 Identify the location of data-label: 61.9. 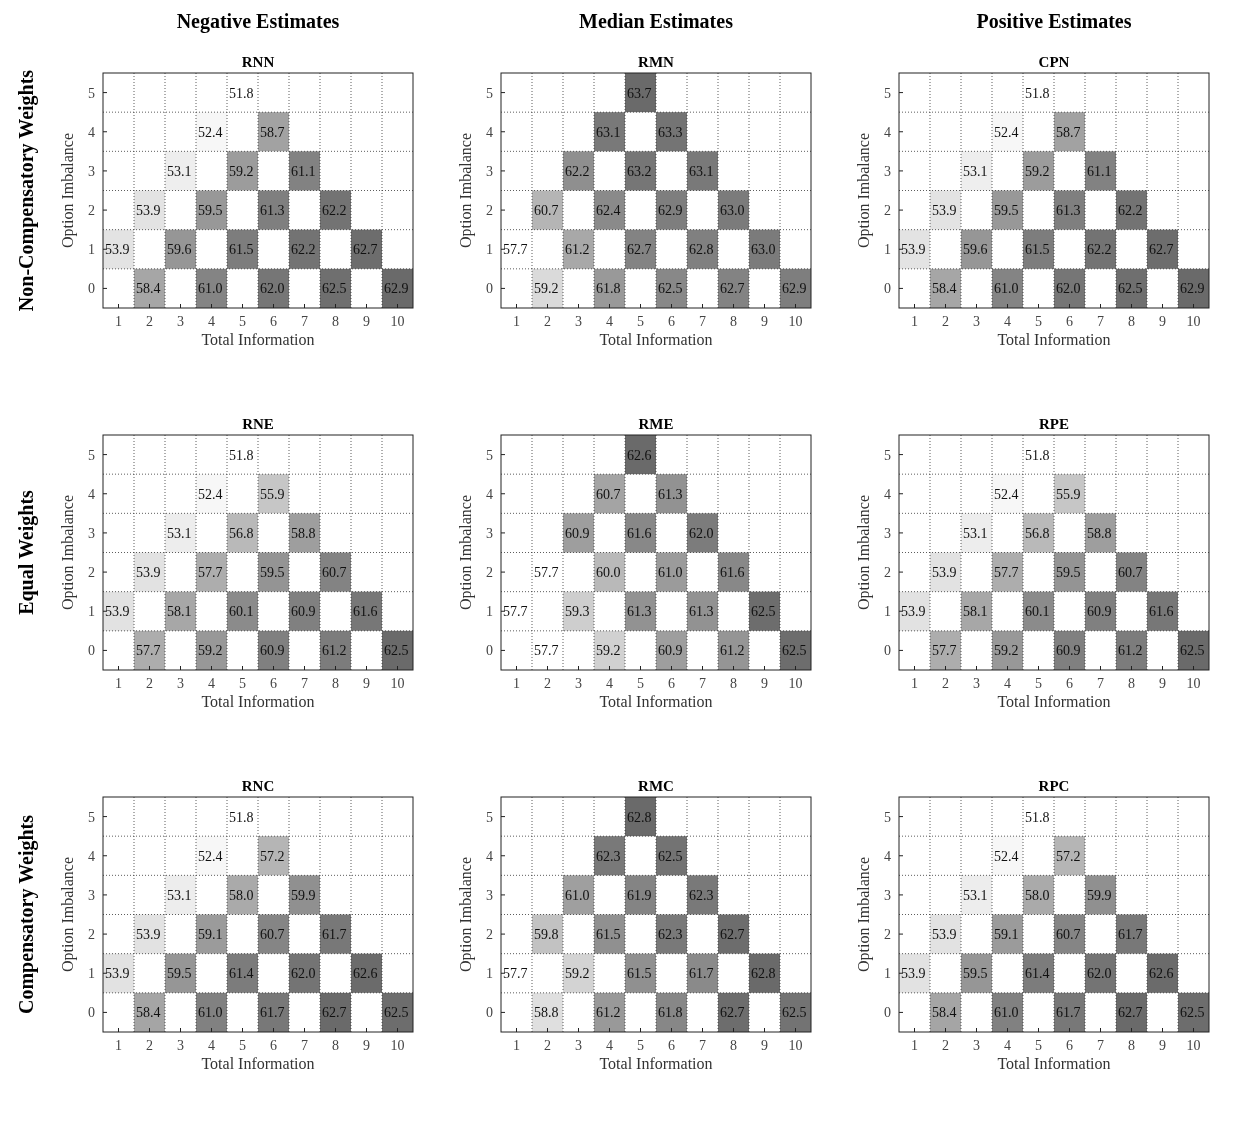
(639, 895).